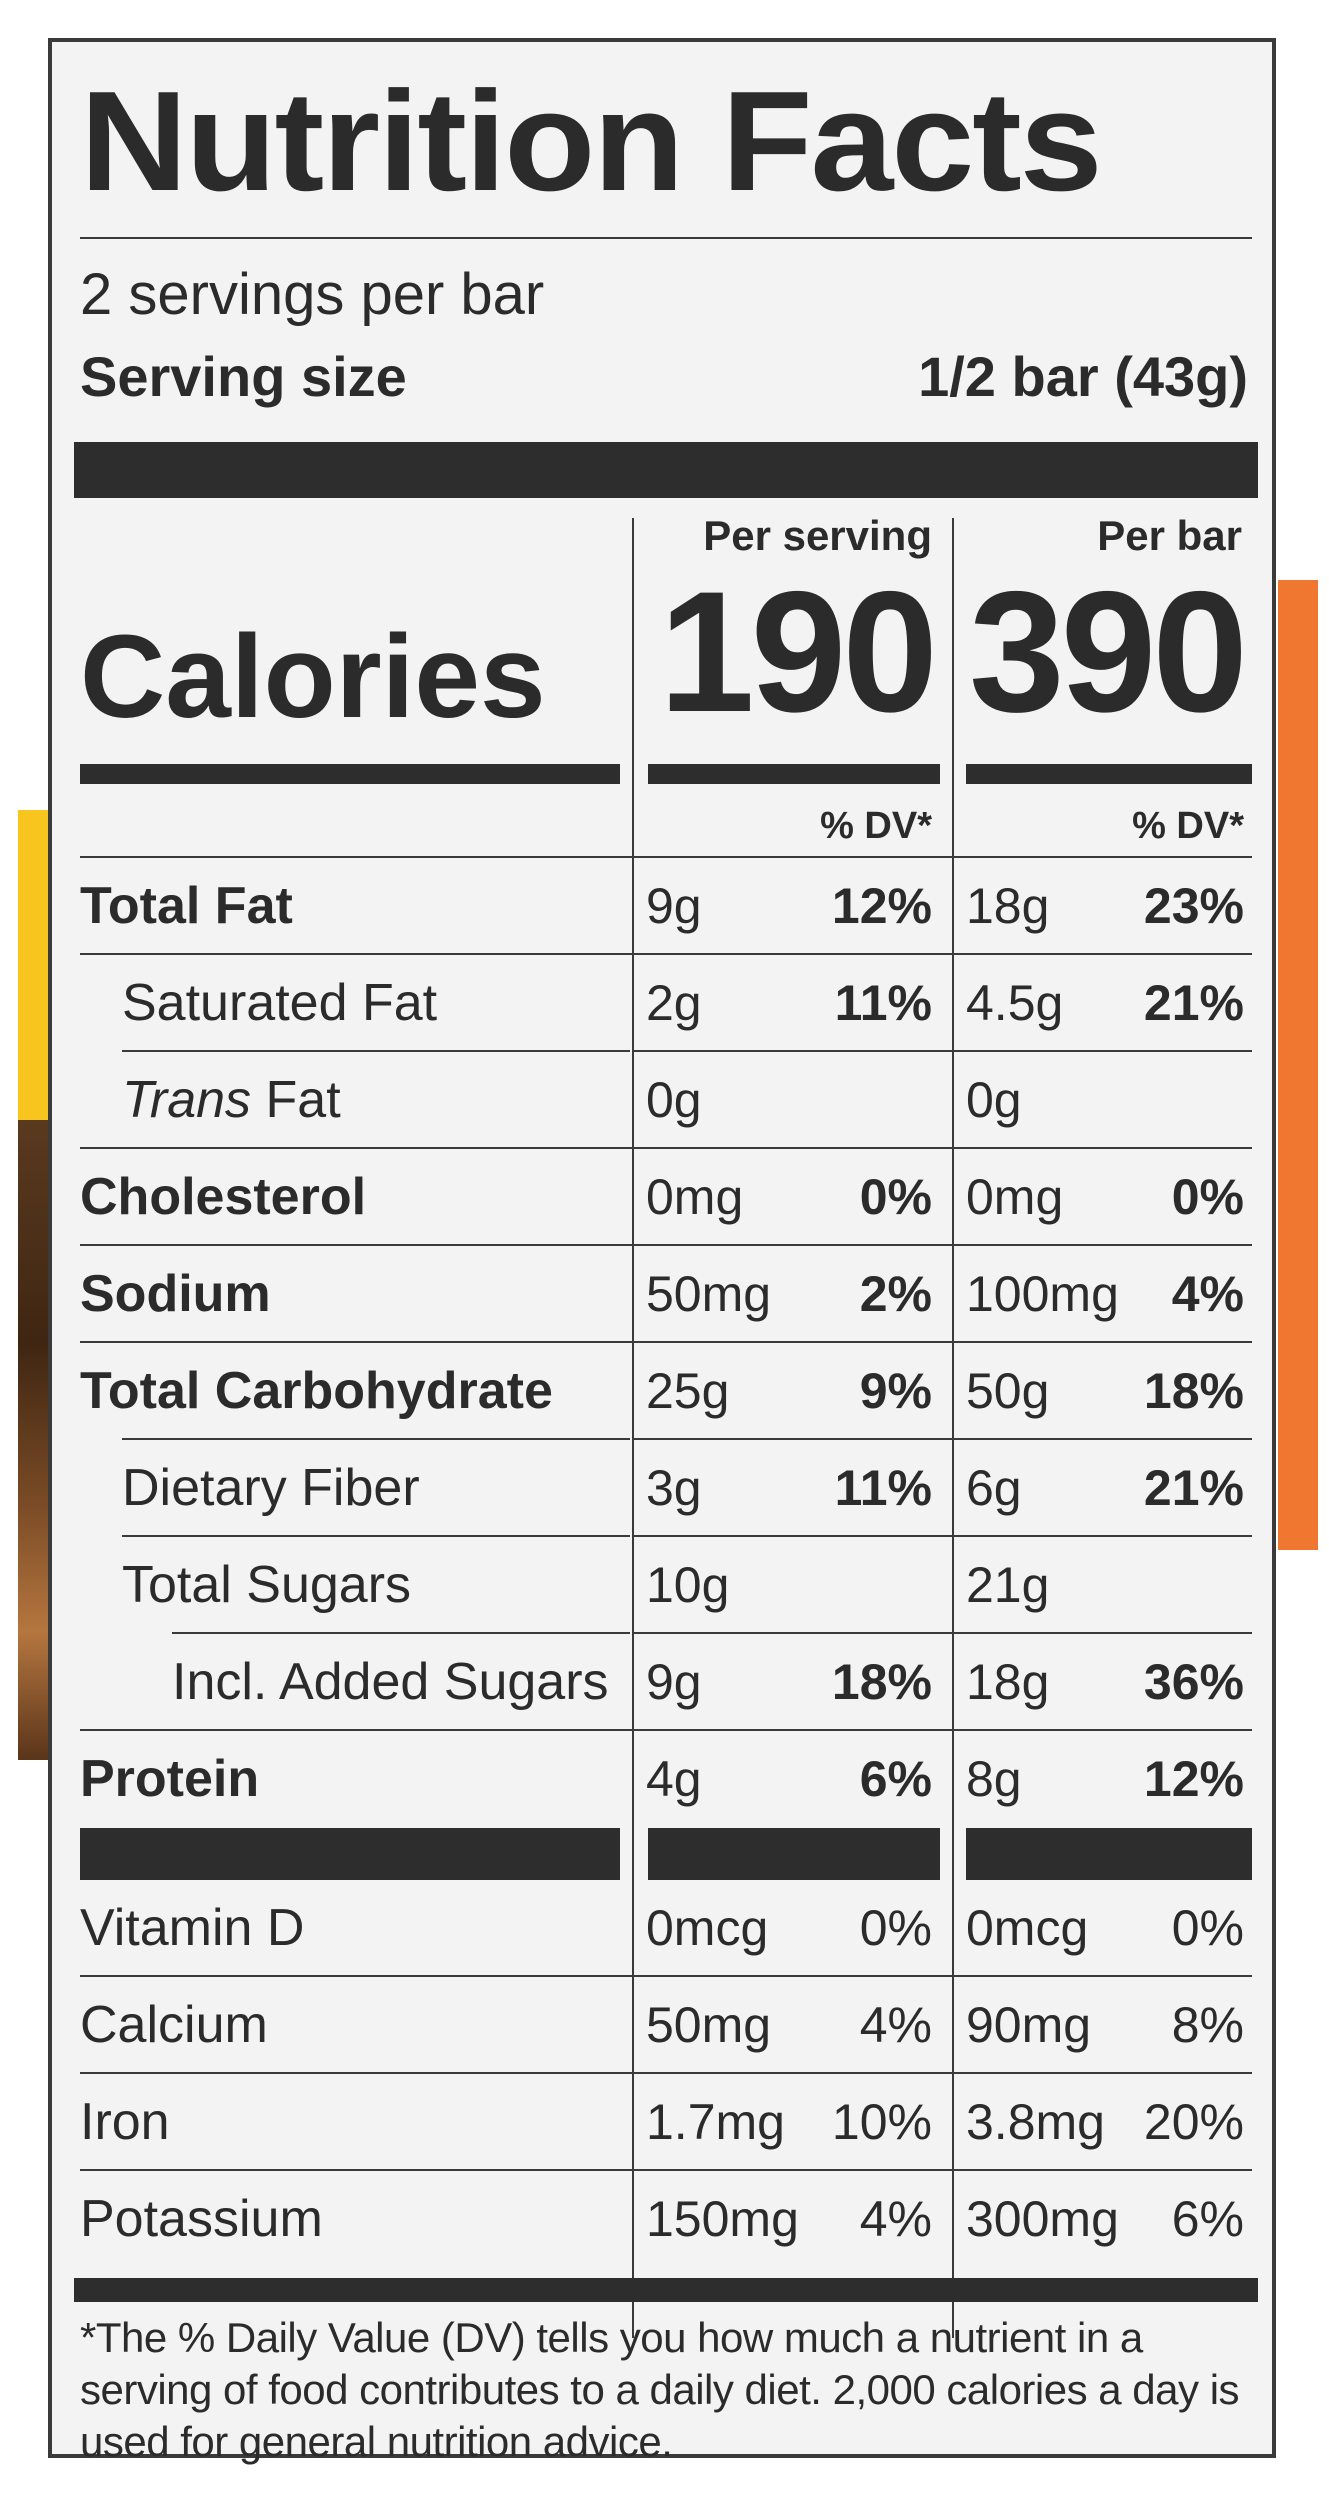  Describe the element at coordinates (267, 1585) in the screenshot. I see `nutrient-name-total-sugars: Total Sugars` at that location.